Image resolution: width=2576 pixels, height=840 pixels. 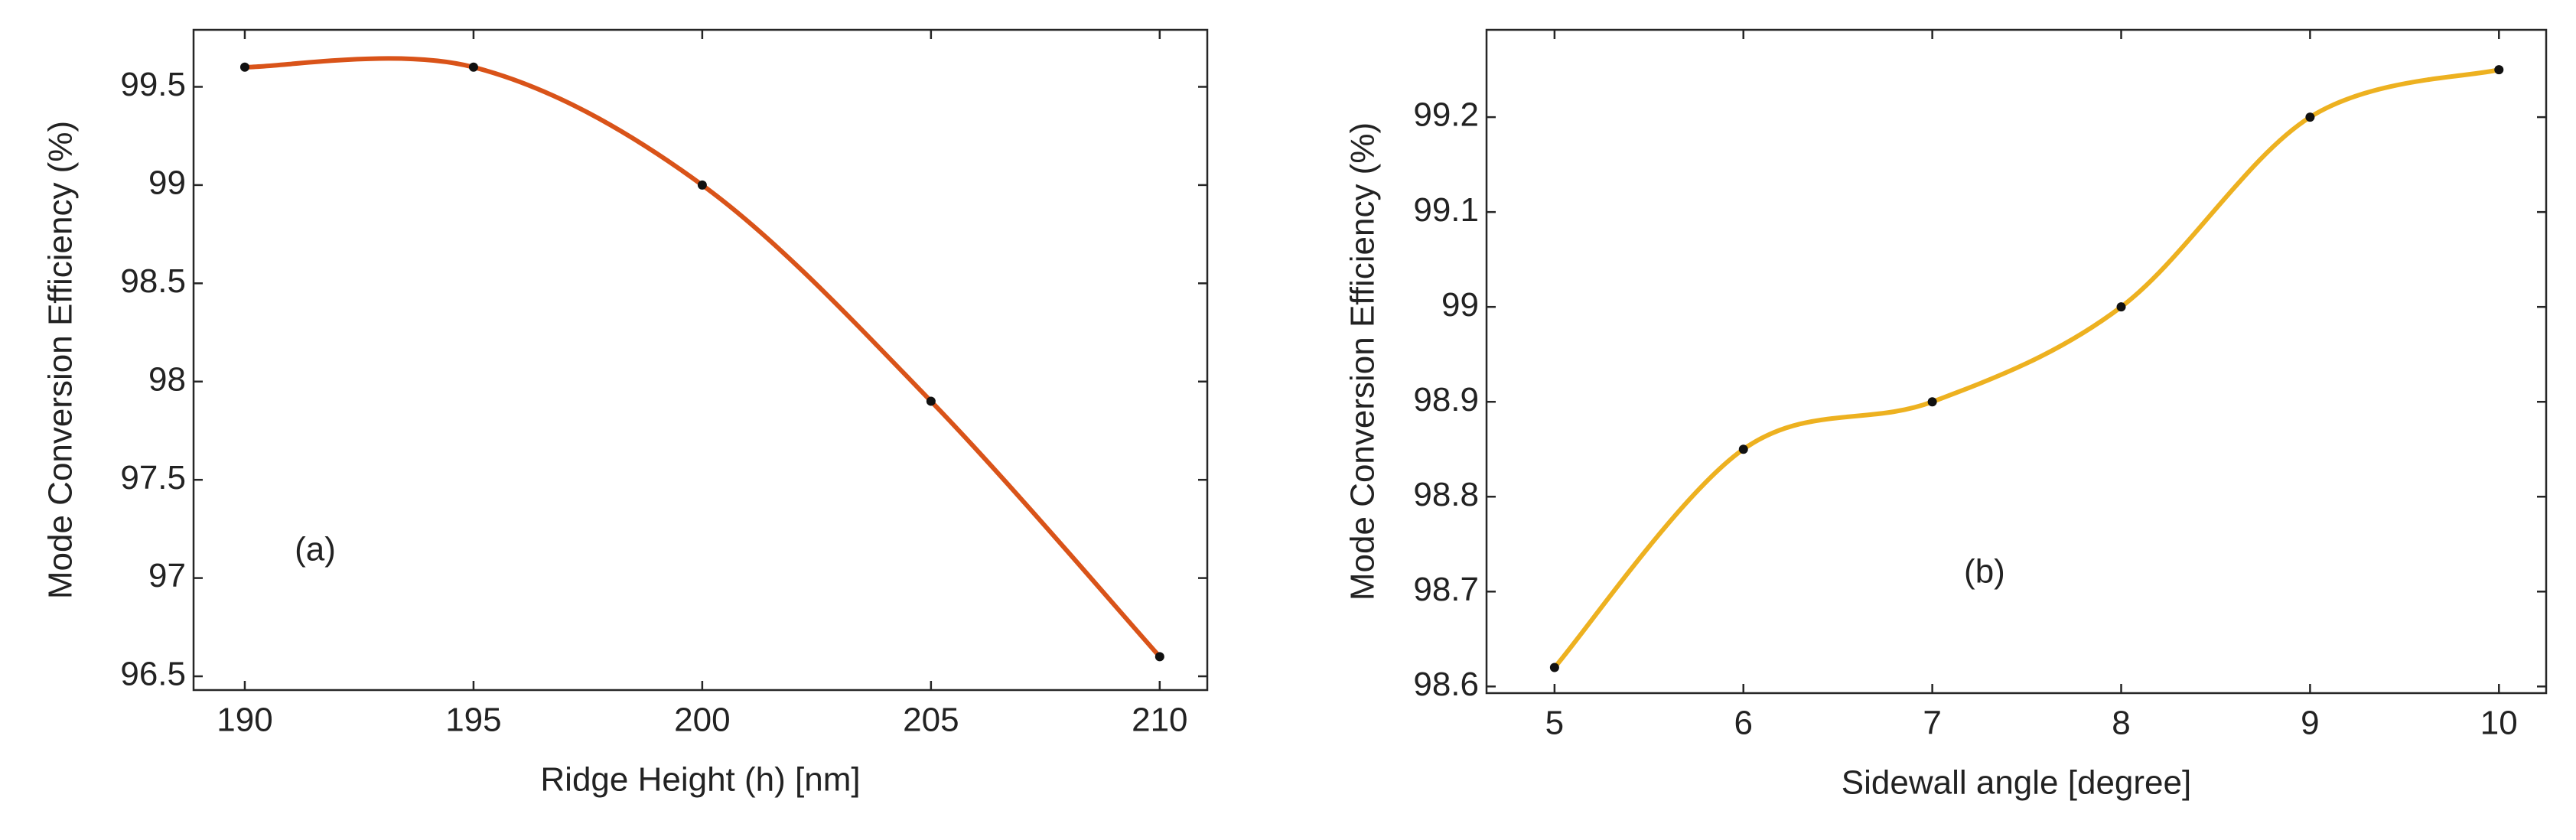 I want to click on y-tick-label: 96.5, so click(x=153, y=674).